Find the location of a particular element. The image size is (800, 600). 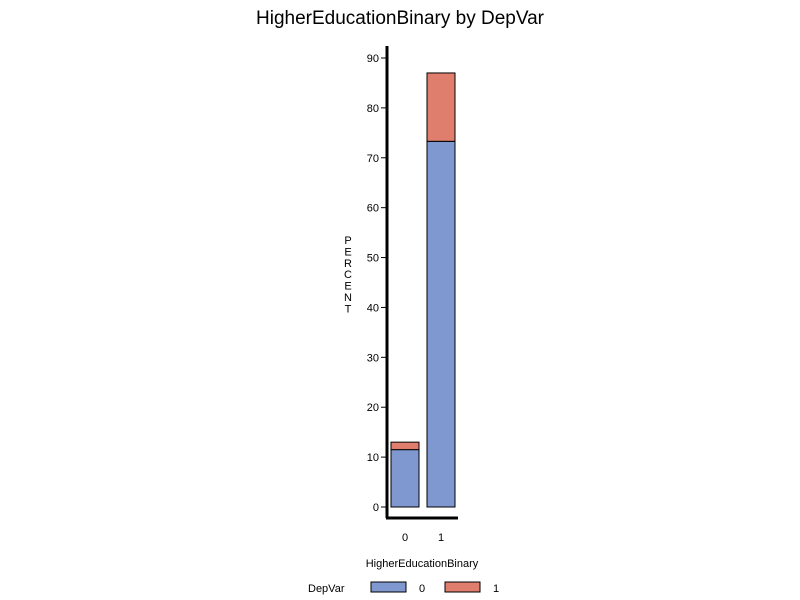

legend-label-1: 1 is located at coordinates (496, 589).